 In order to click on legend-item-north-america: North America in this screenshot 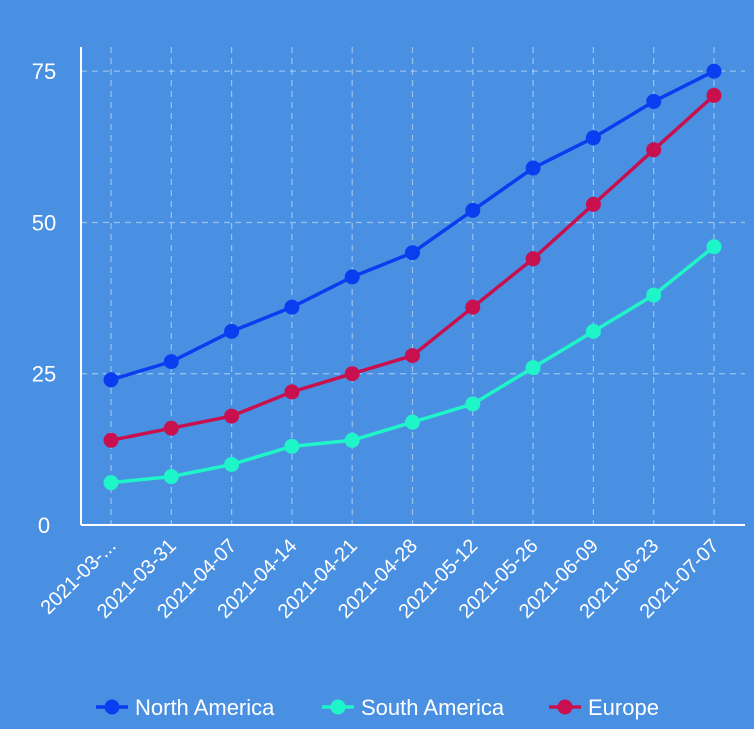, I will do `click(185, 707)`.